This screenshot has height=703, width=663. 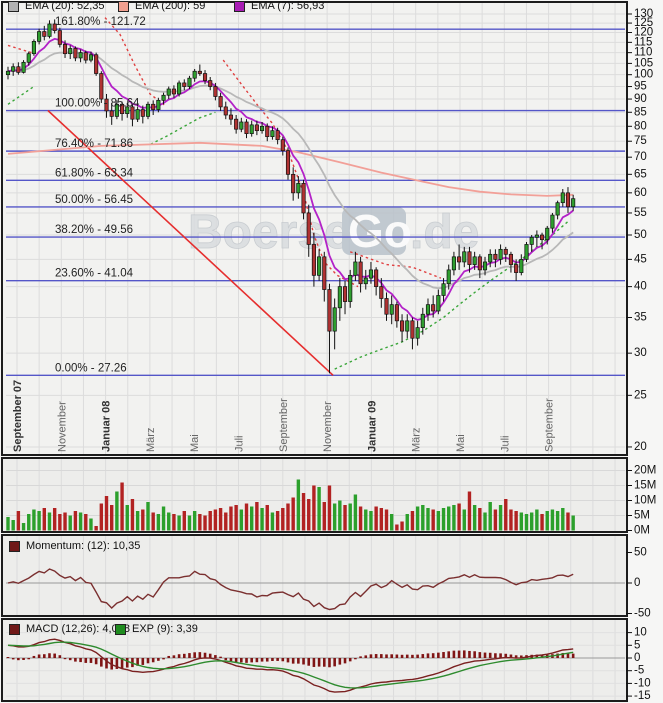 I want to click on macd-tick-label: -15, so click(x=642, y=696).